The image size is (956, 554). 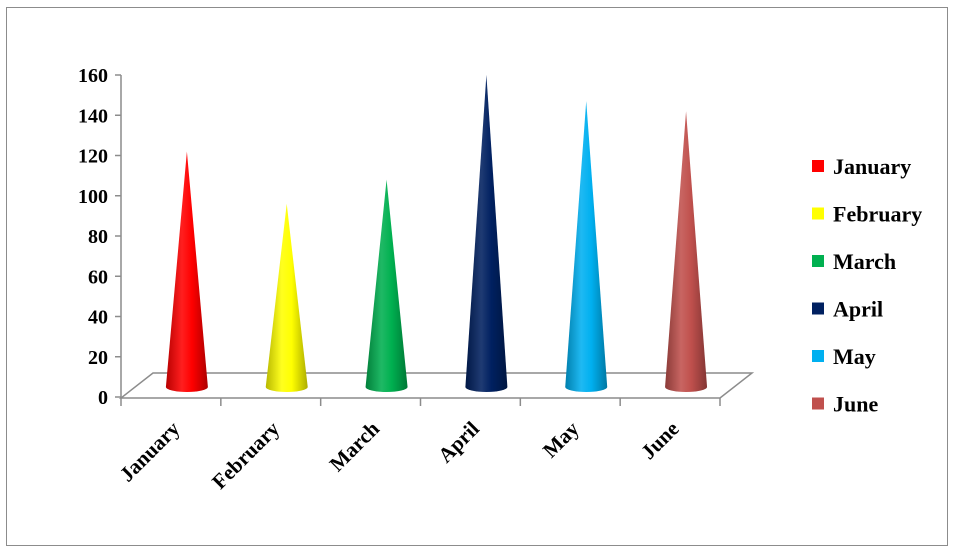 I want to click on legend-swatch-june, so click(x=818, y=403).